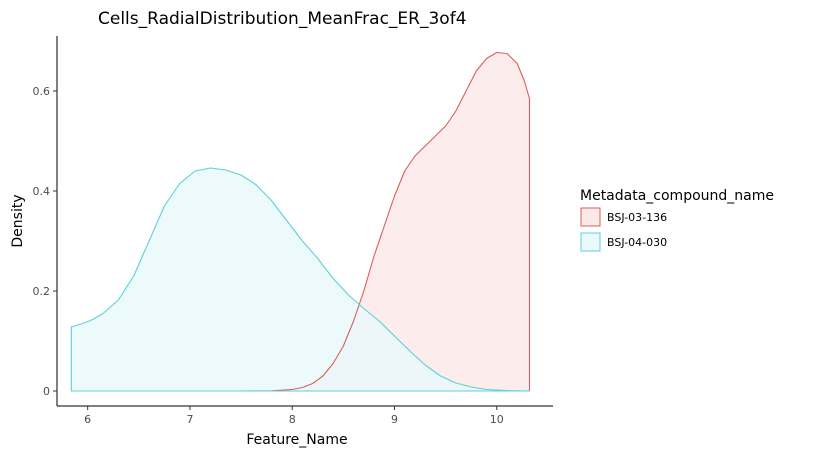 The width and height of the screenshot is (819, 458). What do you see at coordinates (296, 440) in the screenshot?
I see `x-axis-title: Feature_Name` at bounding box center [296, 440].